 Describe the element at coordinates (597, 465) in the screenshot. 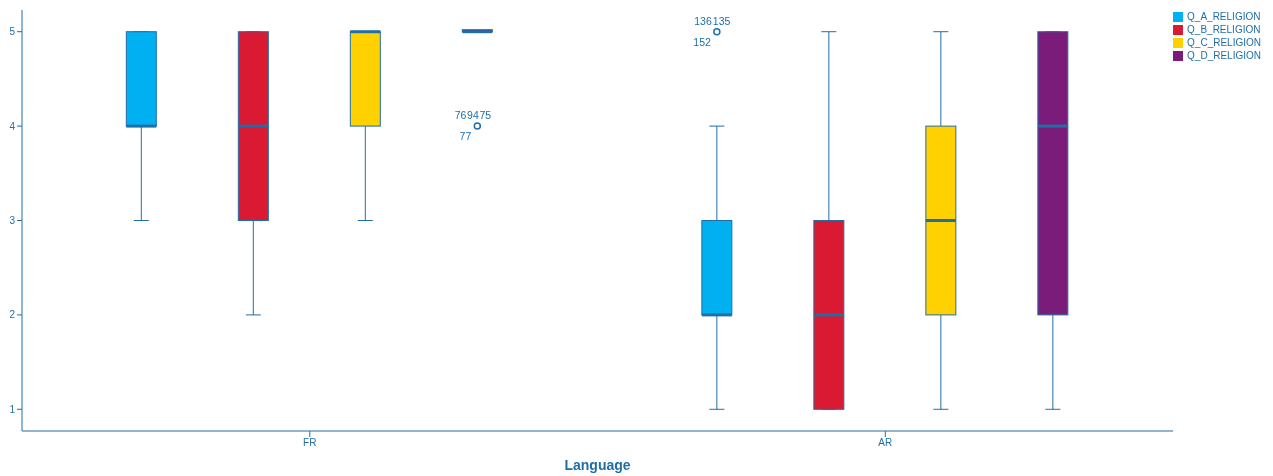

I see `x-axis-title: Language` at that location.